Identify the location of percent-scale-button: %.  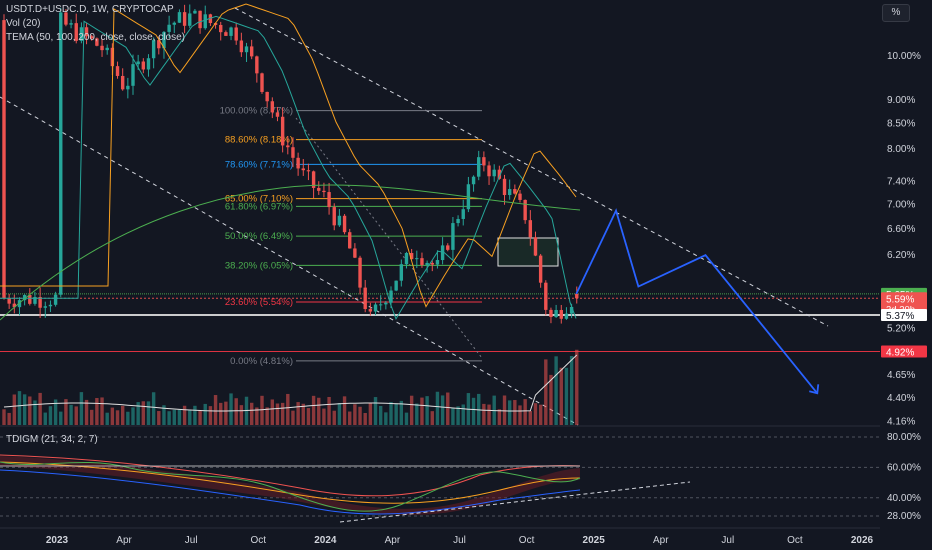
(896, 13).